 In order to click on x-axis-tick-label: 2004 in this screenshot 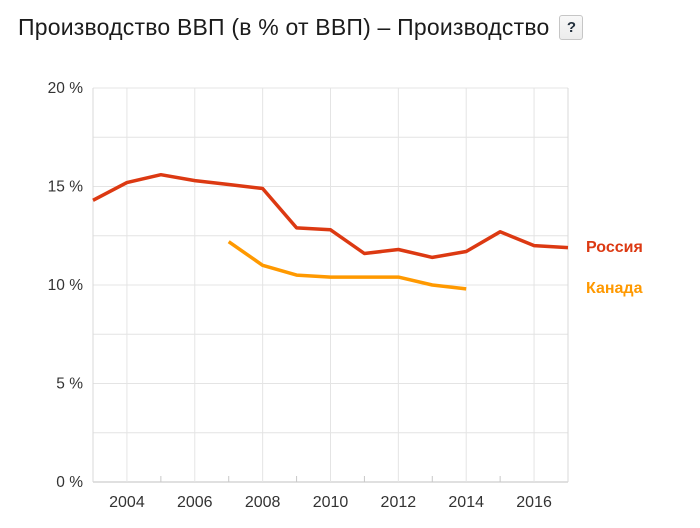, I will do `click(127, 502)`.